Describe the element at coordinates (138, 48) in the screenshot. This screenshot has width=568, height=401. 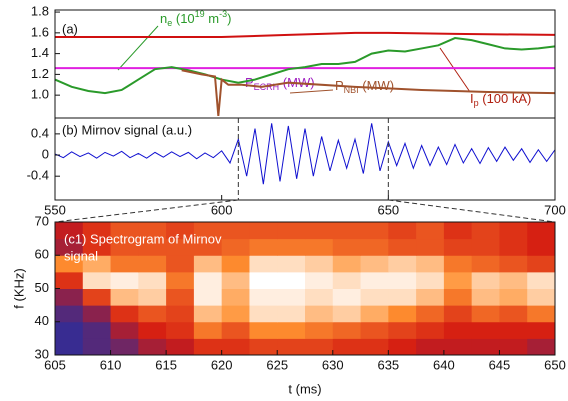
I see `arrow` at that location.